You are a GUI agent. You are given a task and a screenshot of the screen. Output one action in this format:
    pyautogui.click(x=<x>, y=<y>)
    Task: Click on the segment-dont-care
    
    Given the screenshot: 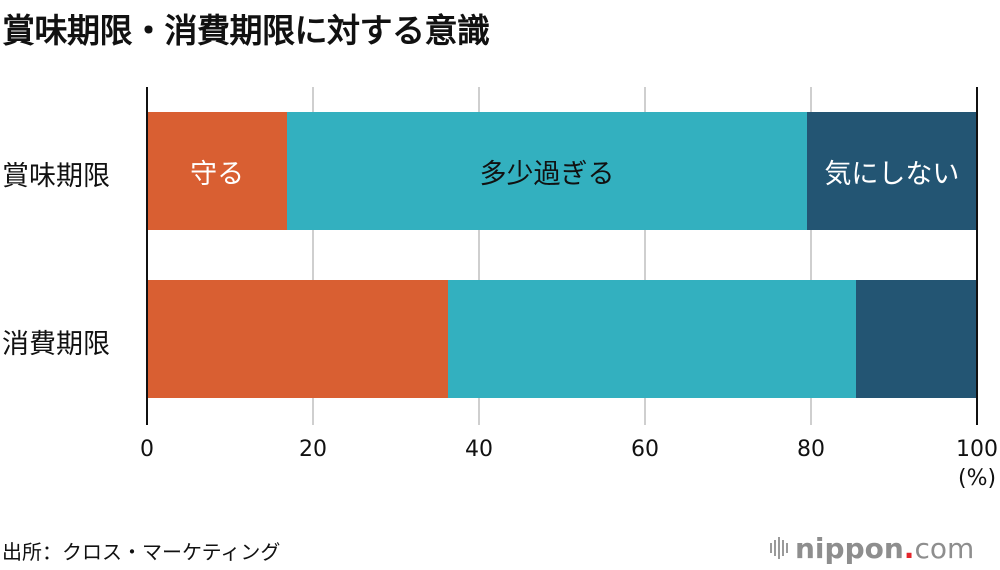 What is the action you would take?
    pyautogui.click(x=916, y=339)
    